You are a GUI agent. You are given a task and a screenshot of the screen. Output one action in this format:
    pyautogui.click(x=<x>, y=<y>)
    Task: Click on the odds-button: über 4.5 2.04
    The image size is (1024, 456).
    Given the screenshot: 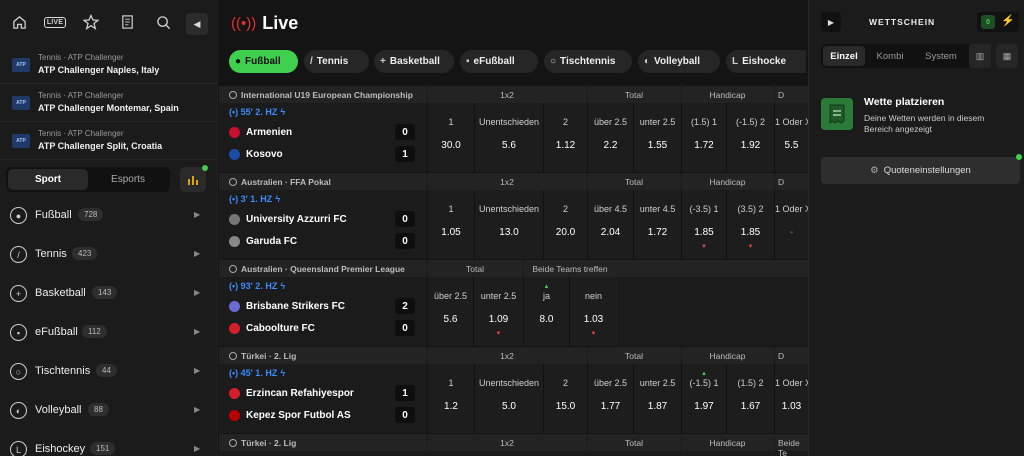 What is the action you would take?
    pyautogui.click(x=610, y=224)
    